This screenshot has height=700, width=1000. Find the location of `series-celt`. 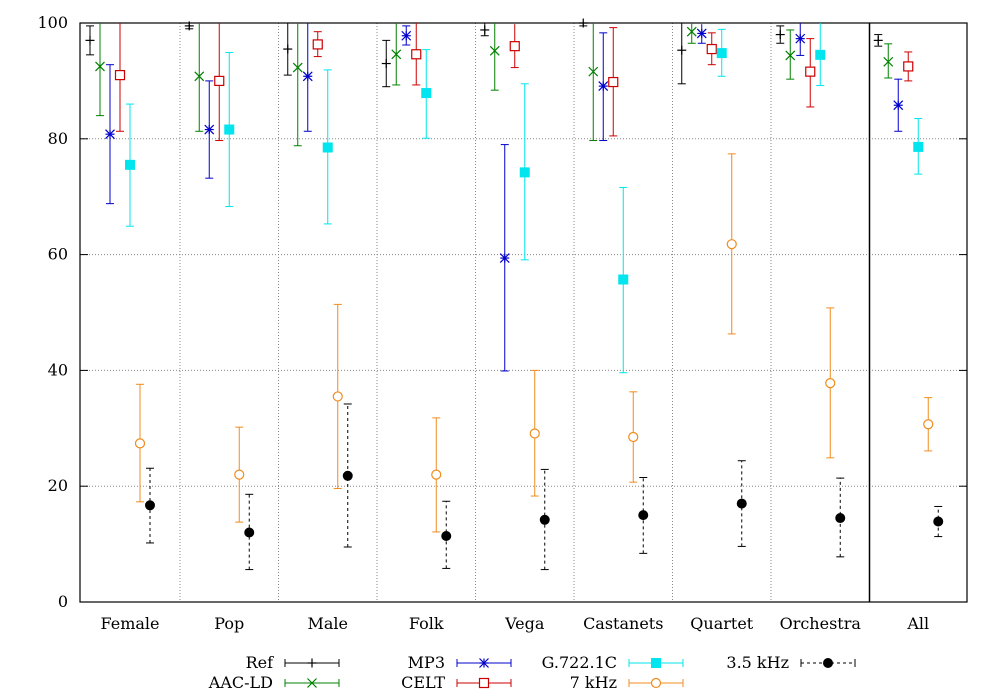

series-celt is located at coordinates (514, 82).